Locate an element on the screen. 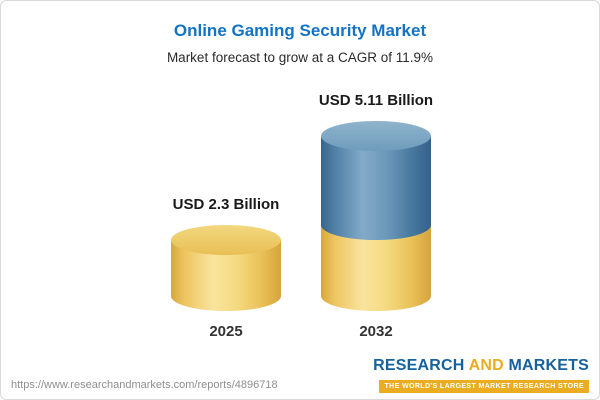  brand-word-markets: MARKETS is located at coordinates (548, 365).